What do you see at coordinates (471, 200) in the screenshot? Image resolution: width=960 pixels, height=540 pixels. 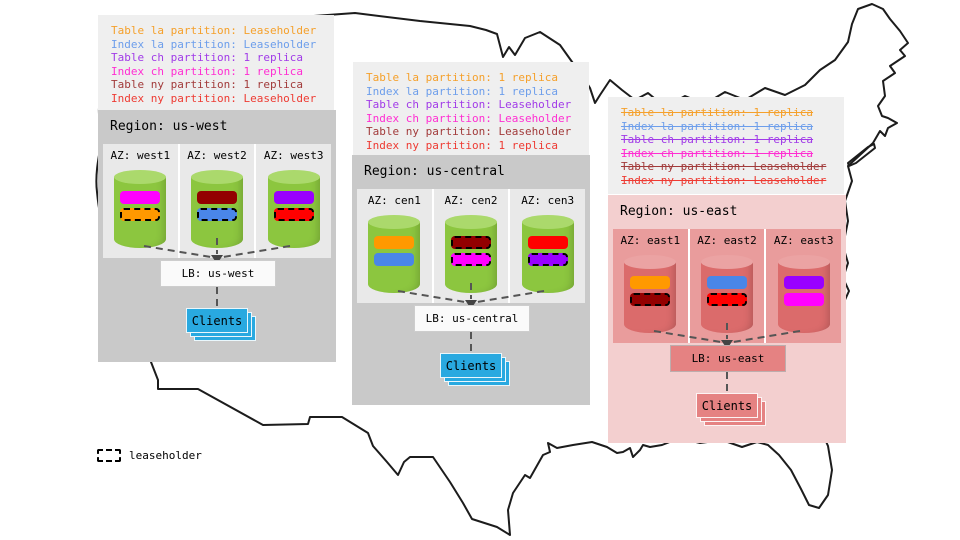 I see `az-label: AZ: cen2` at bounding box center [471, 200].